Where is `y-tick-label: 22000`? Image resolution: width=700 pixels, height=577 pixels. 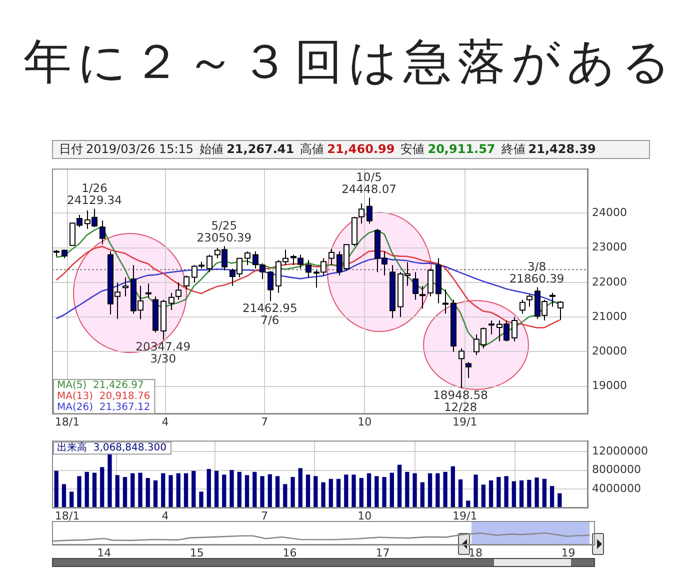 y-tick-label: 22000 is located at coordinates (609, 281).